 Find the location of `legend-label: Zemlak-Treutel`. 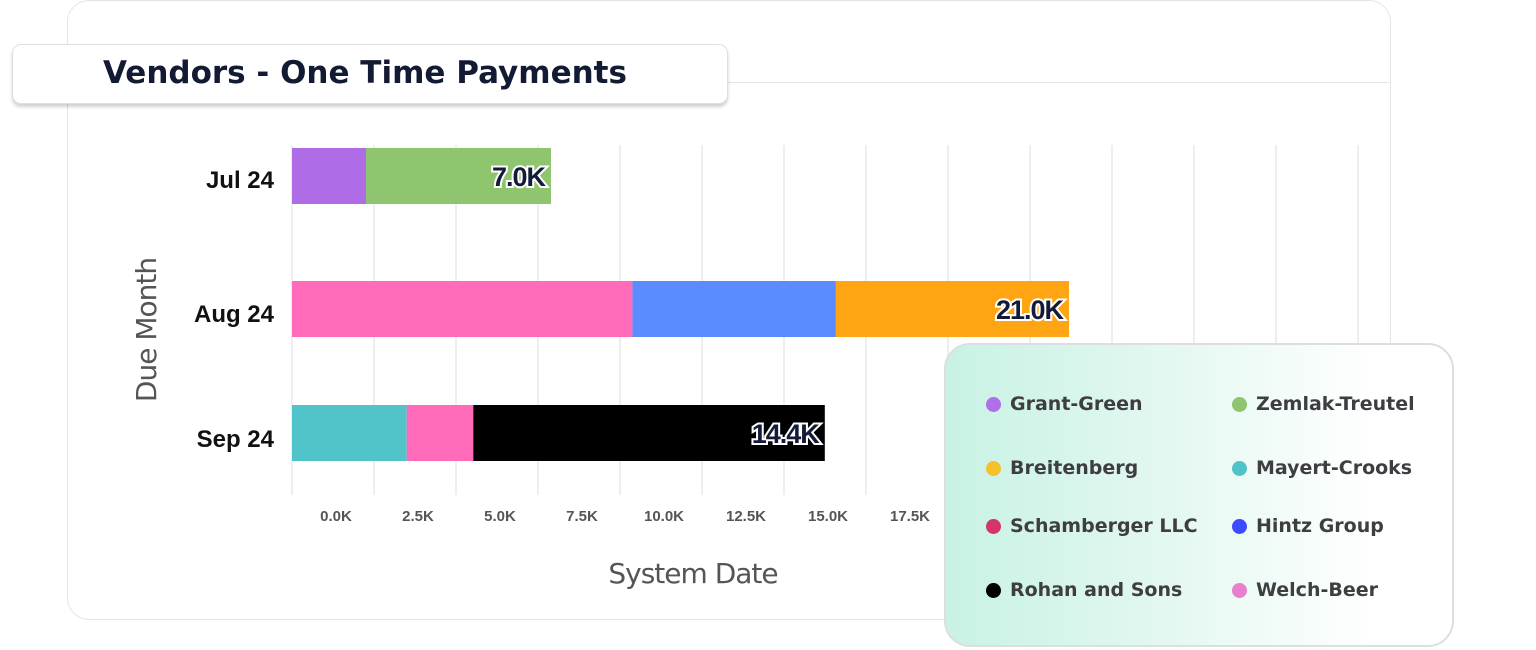

legend-label: Zemlak-Treutel is located at coordinates (1335, 404).